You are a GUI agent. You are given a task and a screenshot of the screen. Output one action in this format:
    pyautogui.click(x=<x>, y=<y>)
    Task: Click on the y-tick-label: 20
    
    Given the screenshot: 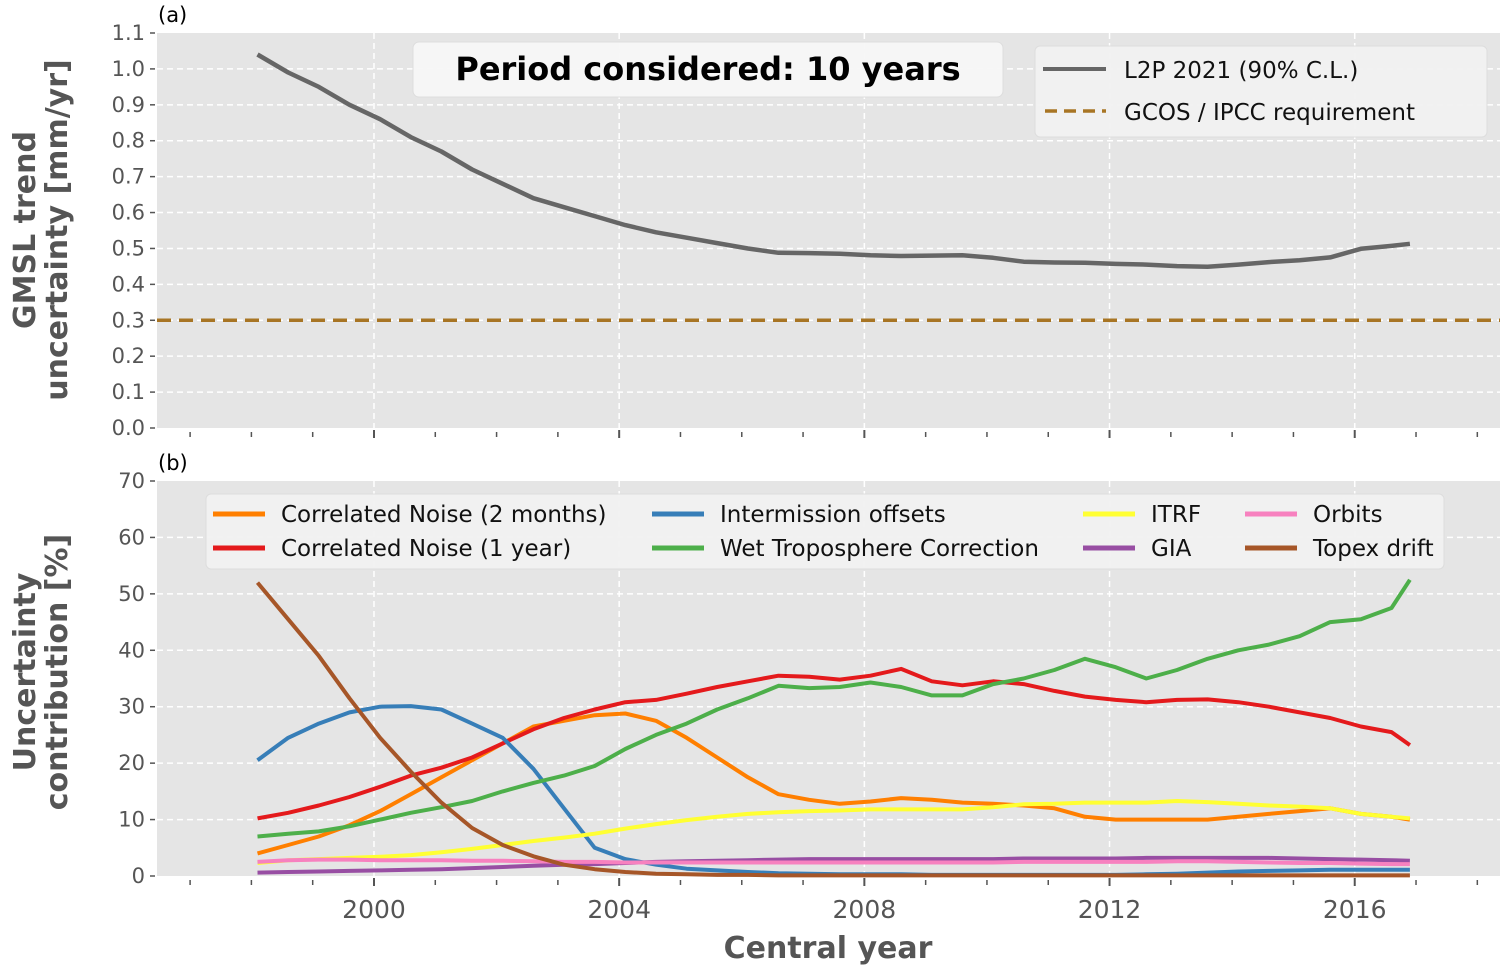 What is the action you would take?
    pyautogui.click(x=131, y=763)
    